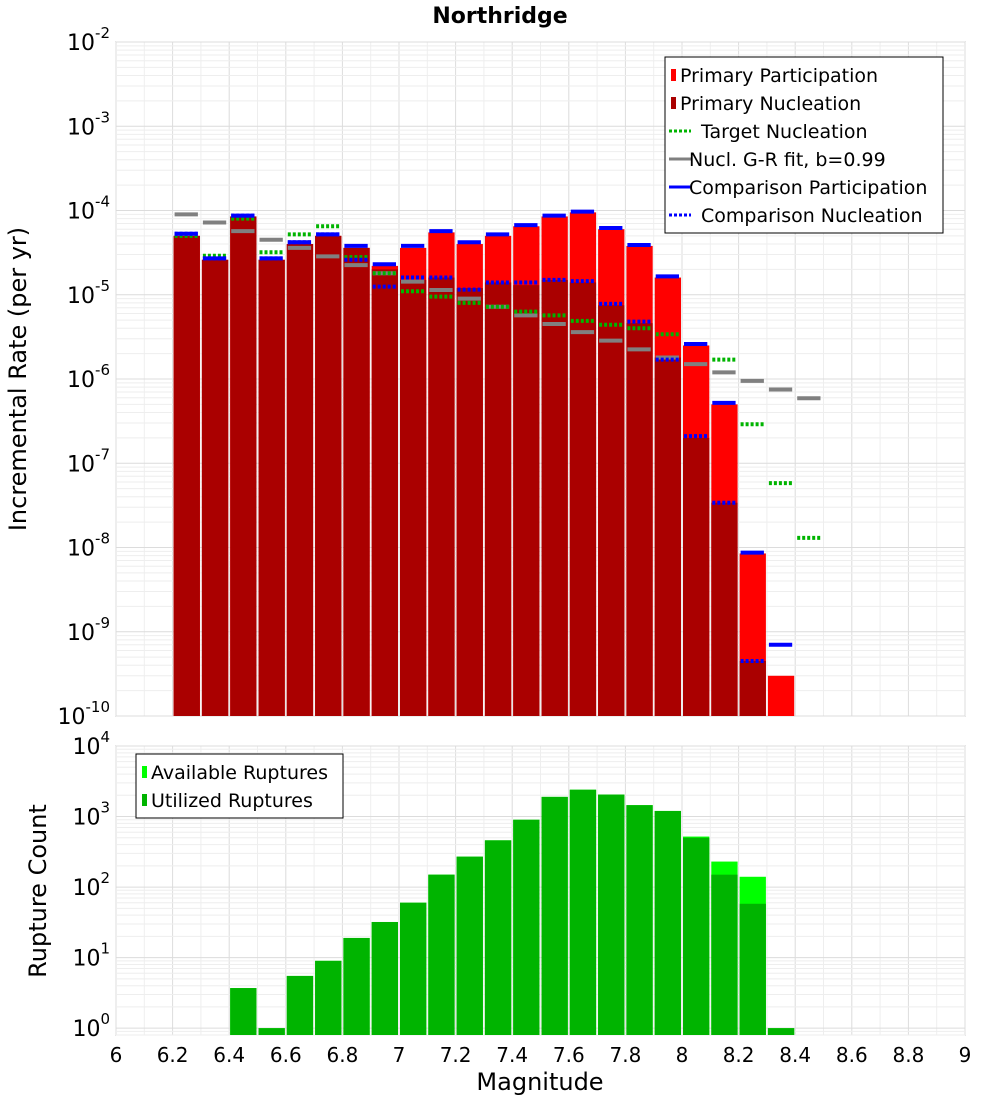 The width and height of the screenshot is (1000, 1100). I want to click on x-tick-label: 8.6, so click(852, 1055).